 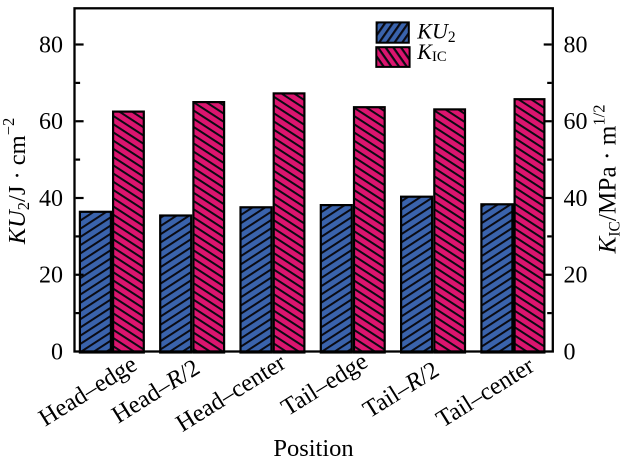 I want to click on svg-text: Tail–center, so click(x=485, y=392).